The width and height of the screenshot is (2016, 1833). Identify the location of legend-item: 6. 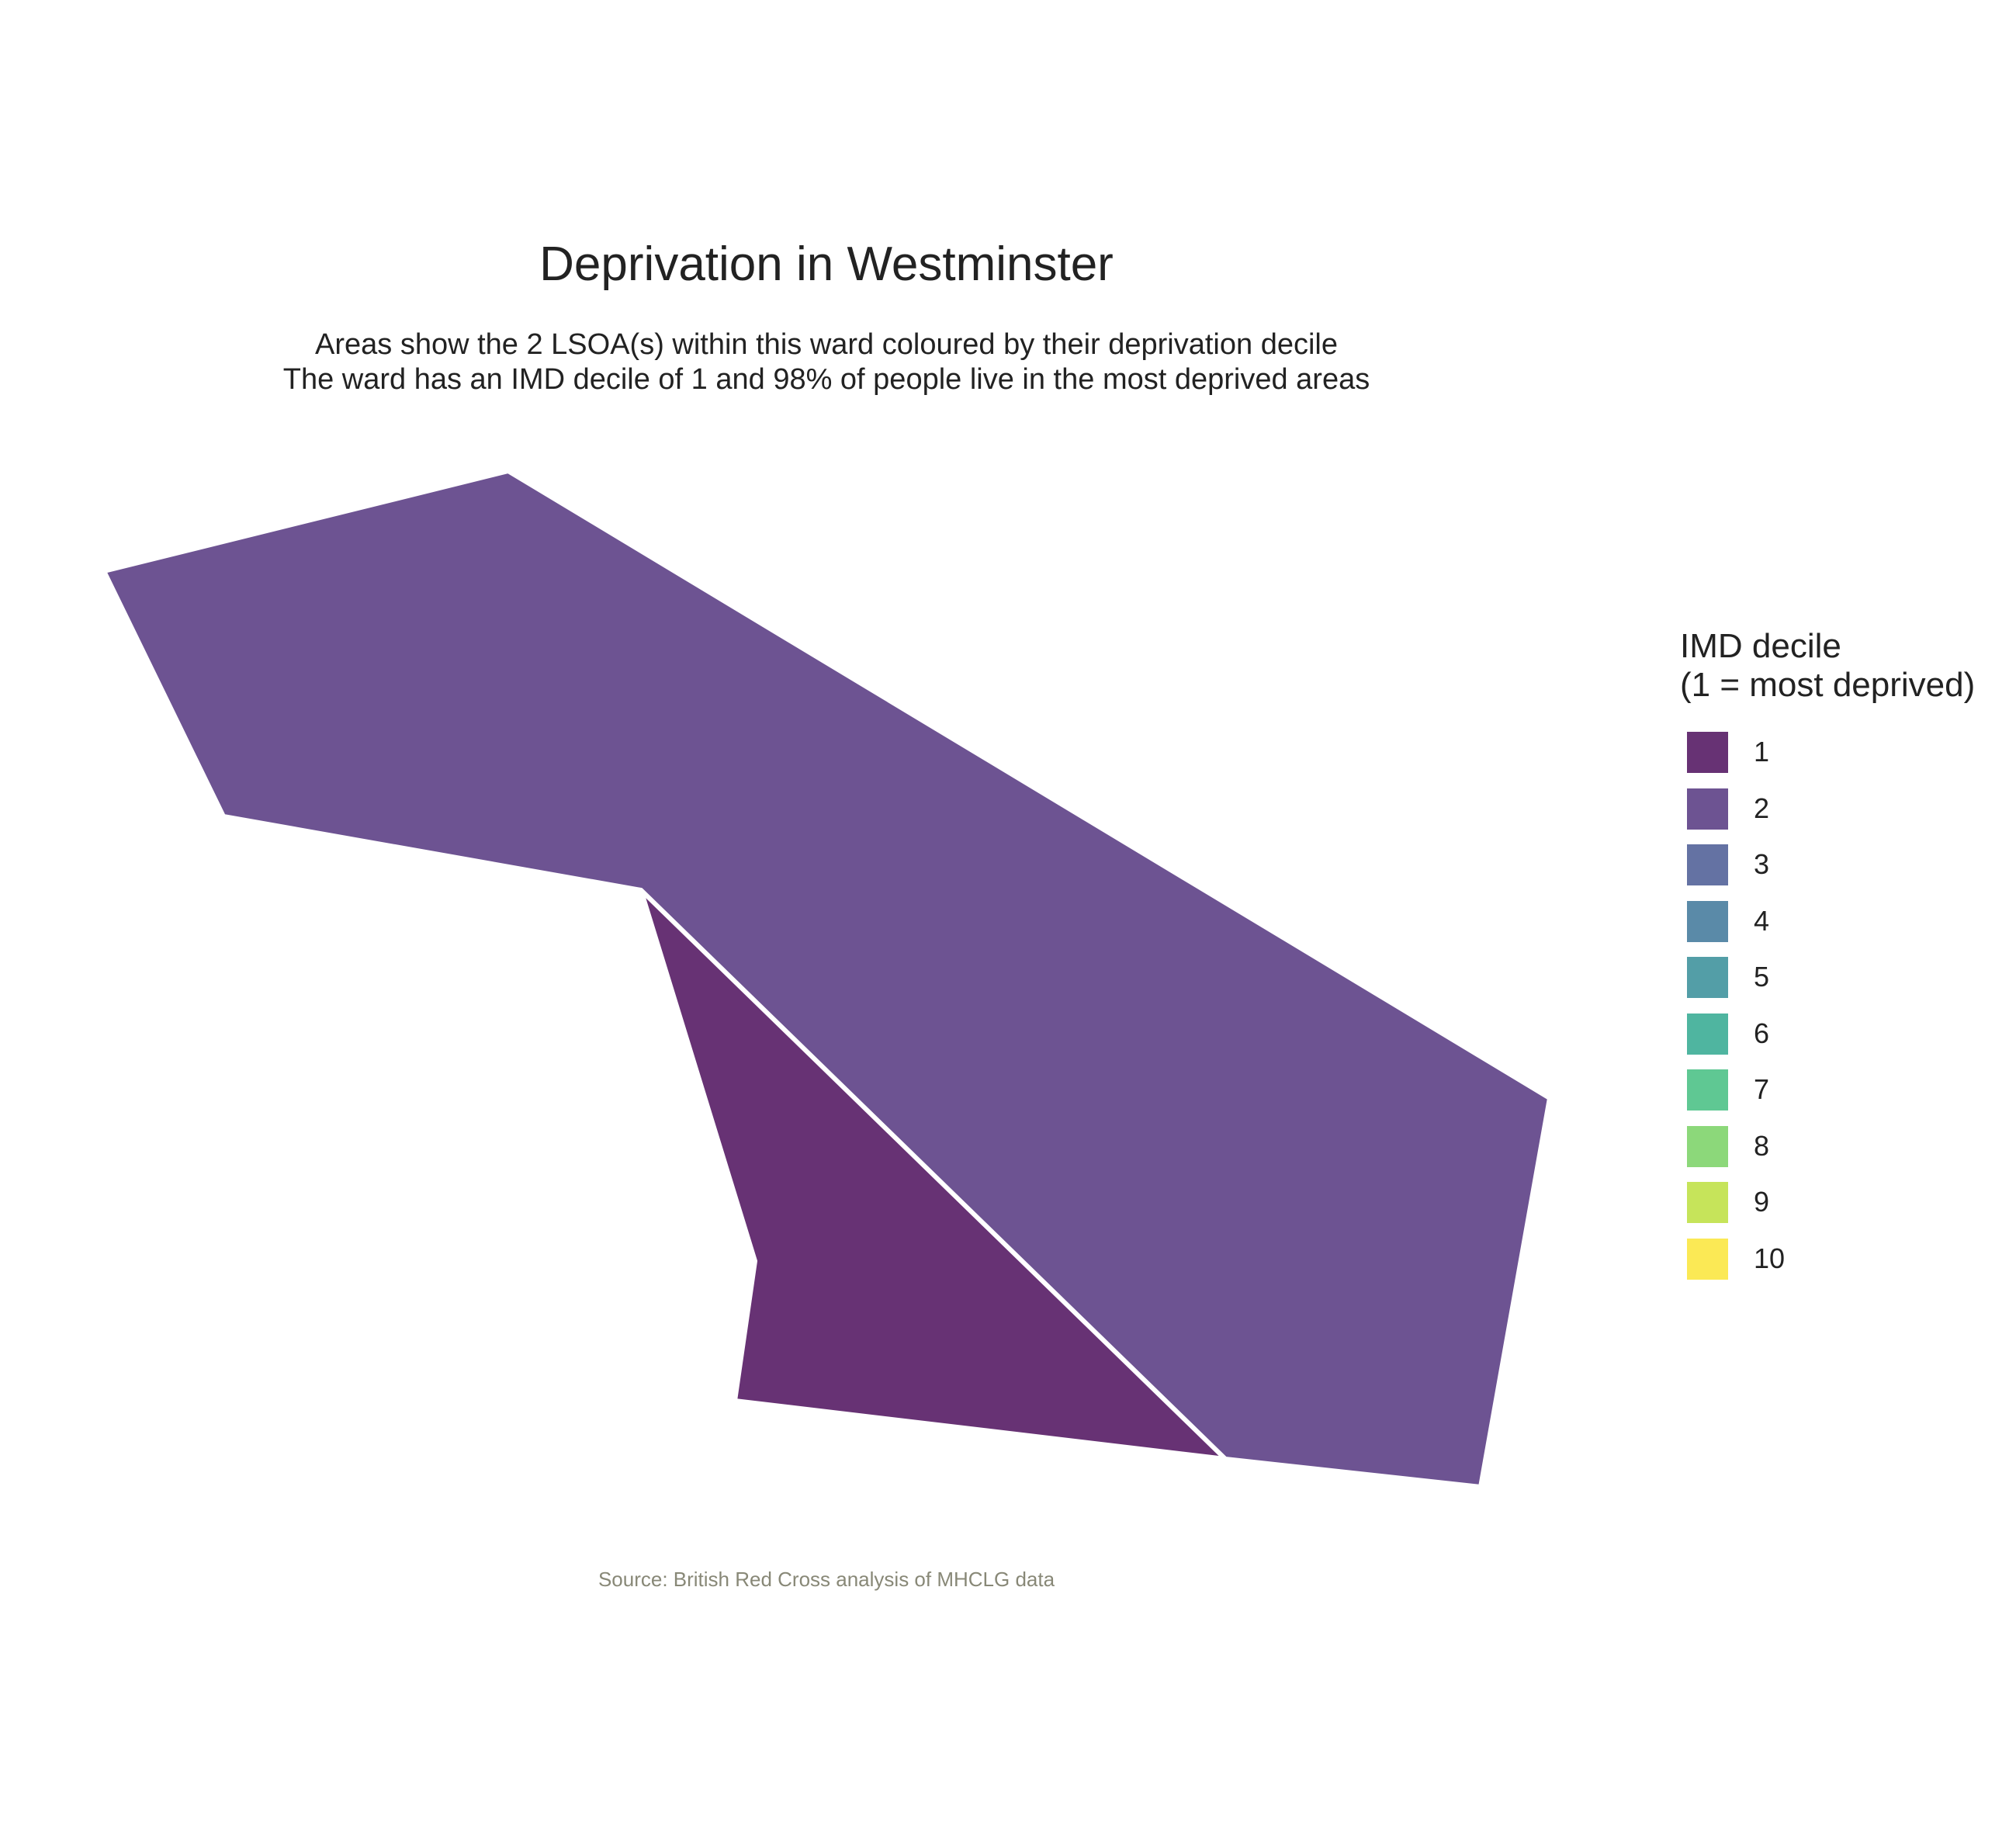
(1828, 1042).